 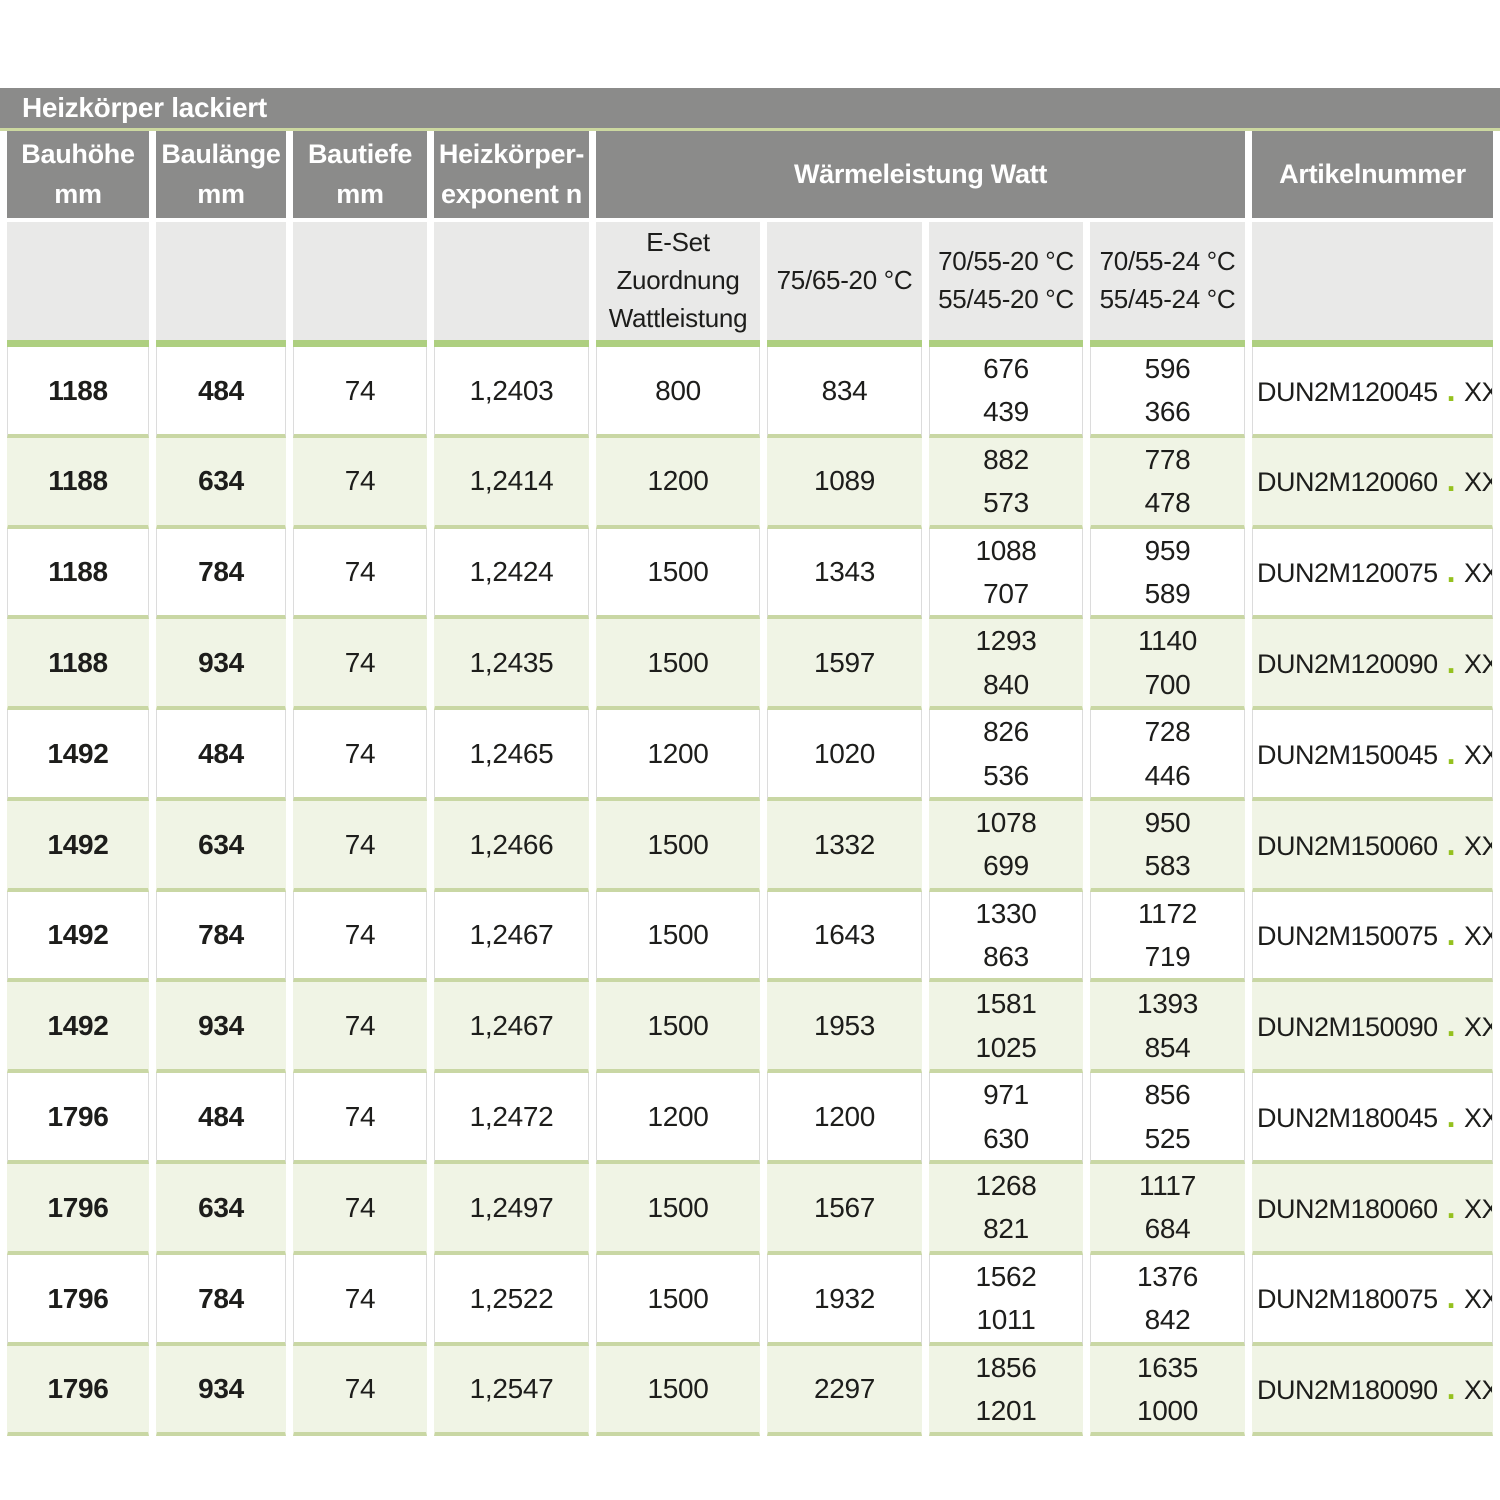 I want to click on cell-exponent: 1,2467, so click(x=511, y=1028).